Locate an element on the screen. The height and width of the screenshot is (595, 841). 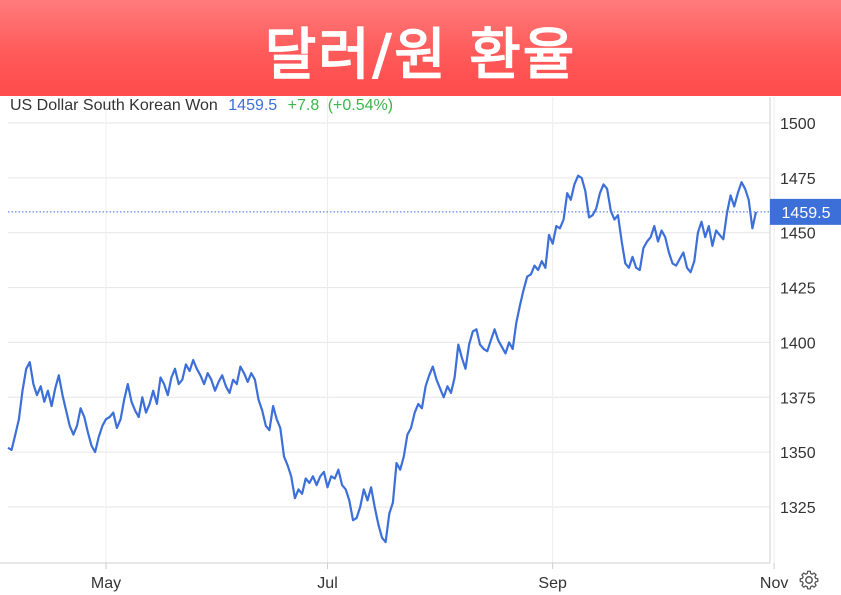
x-tick-label: Nov is located at coordinates (774, 583).